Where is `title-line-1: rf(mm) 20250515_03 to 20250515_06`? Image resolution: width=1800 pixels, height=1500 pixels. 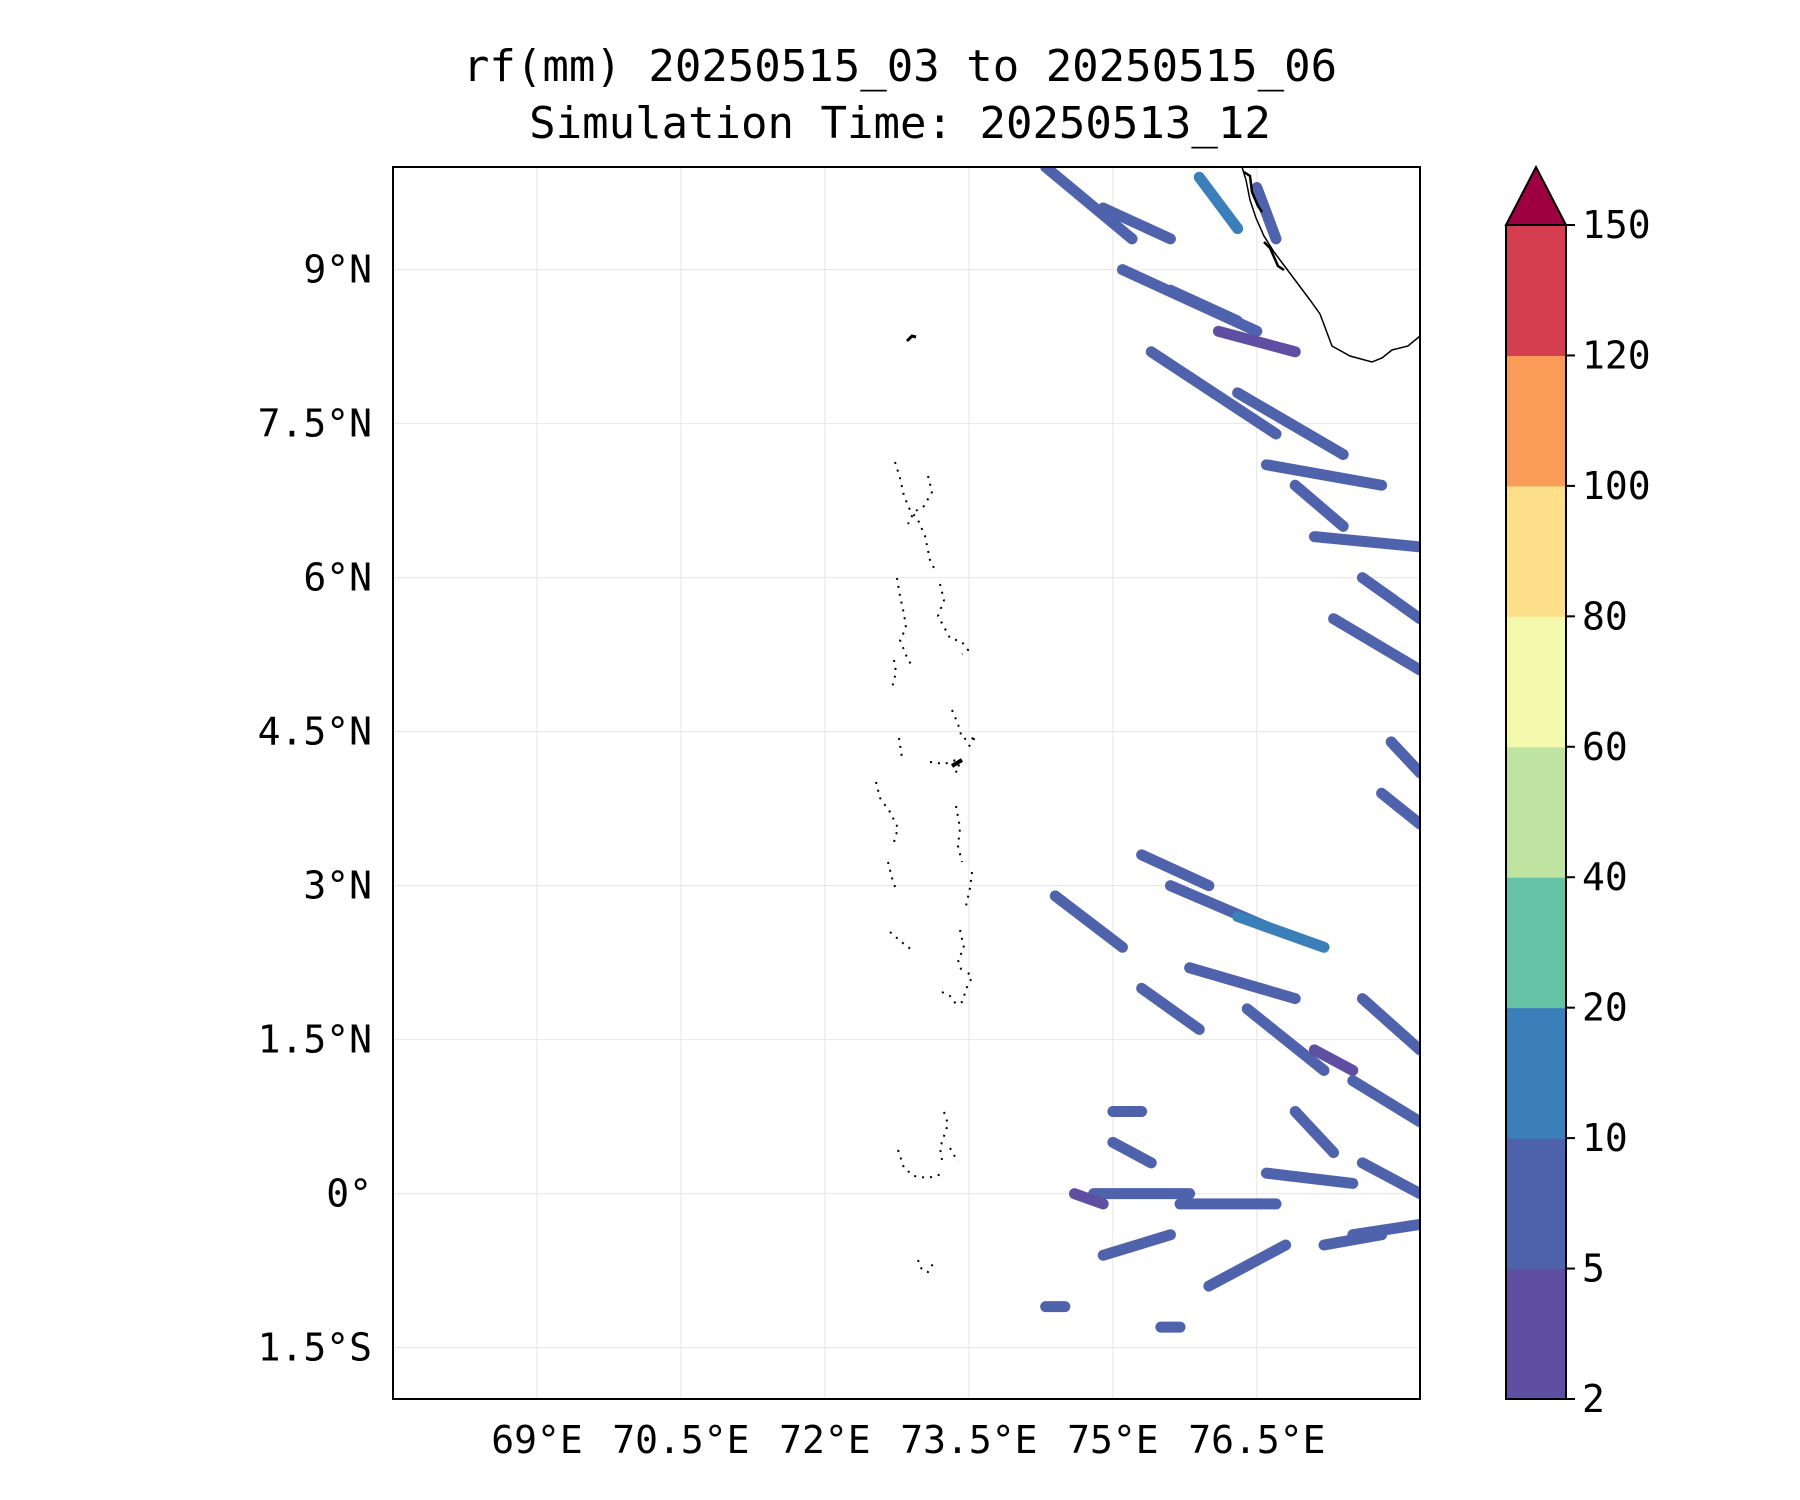 title-line-1: rf(mm) 20250515_03 to 20250515_06 is located at coordinates (900, 66).